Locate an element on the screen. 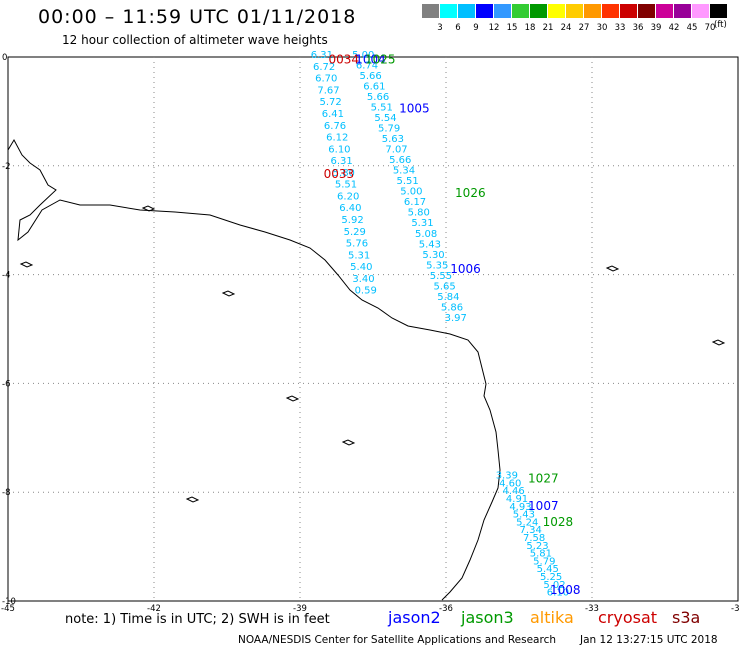 This screenshot has height=650, width=740. pass-label: 1025 is located at coordinates (380, 60).